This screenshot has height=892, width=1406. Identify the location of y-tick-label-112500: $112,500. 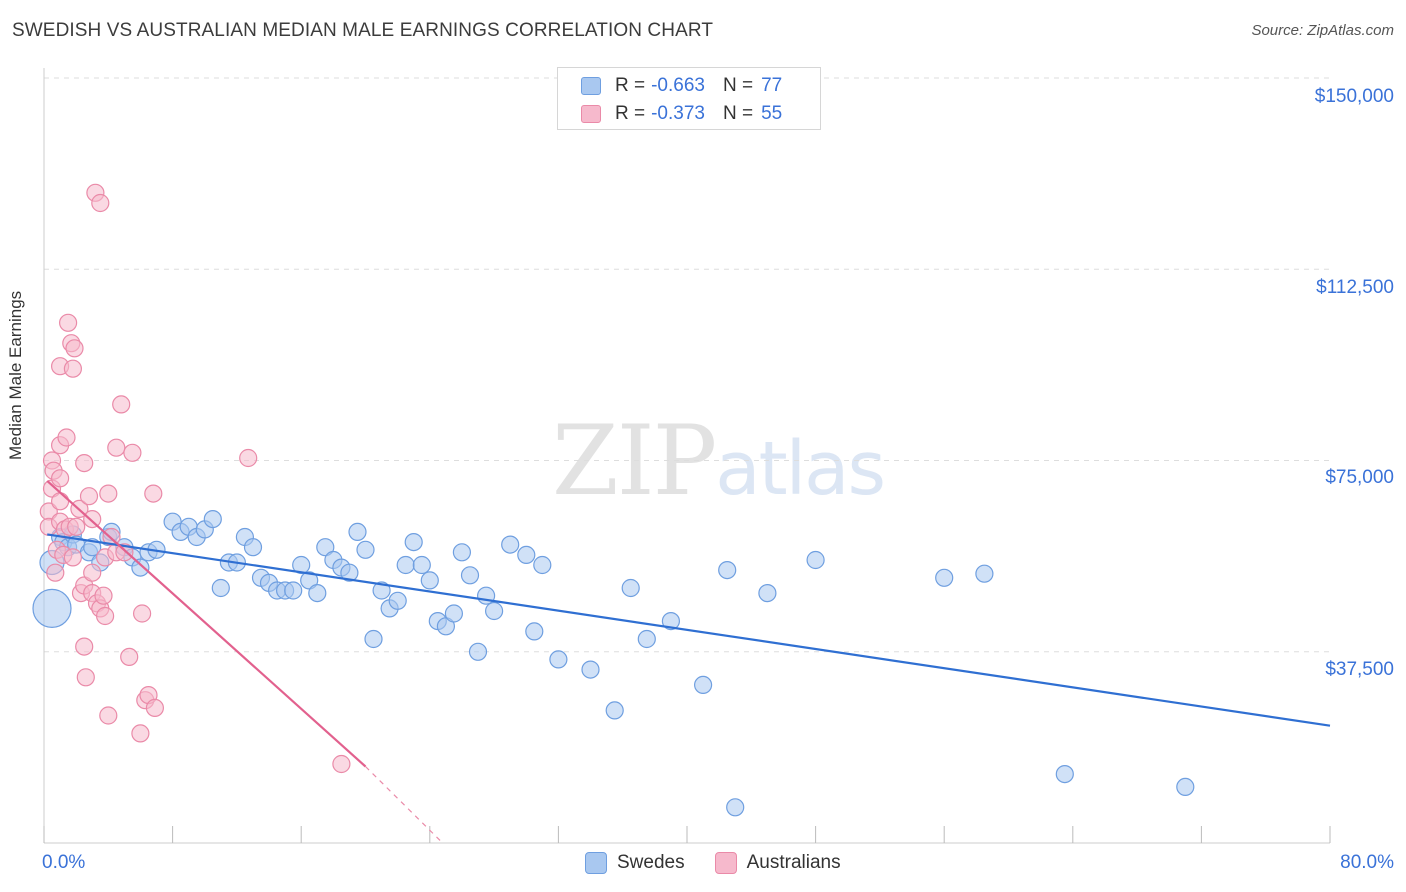
(1355, 287).